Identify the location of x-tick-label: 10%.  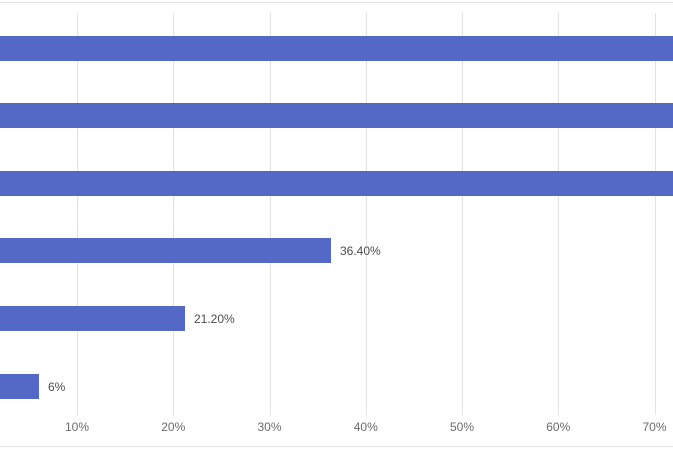
(77, 427).